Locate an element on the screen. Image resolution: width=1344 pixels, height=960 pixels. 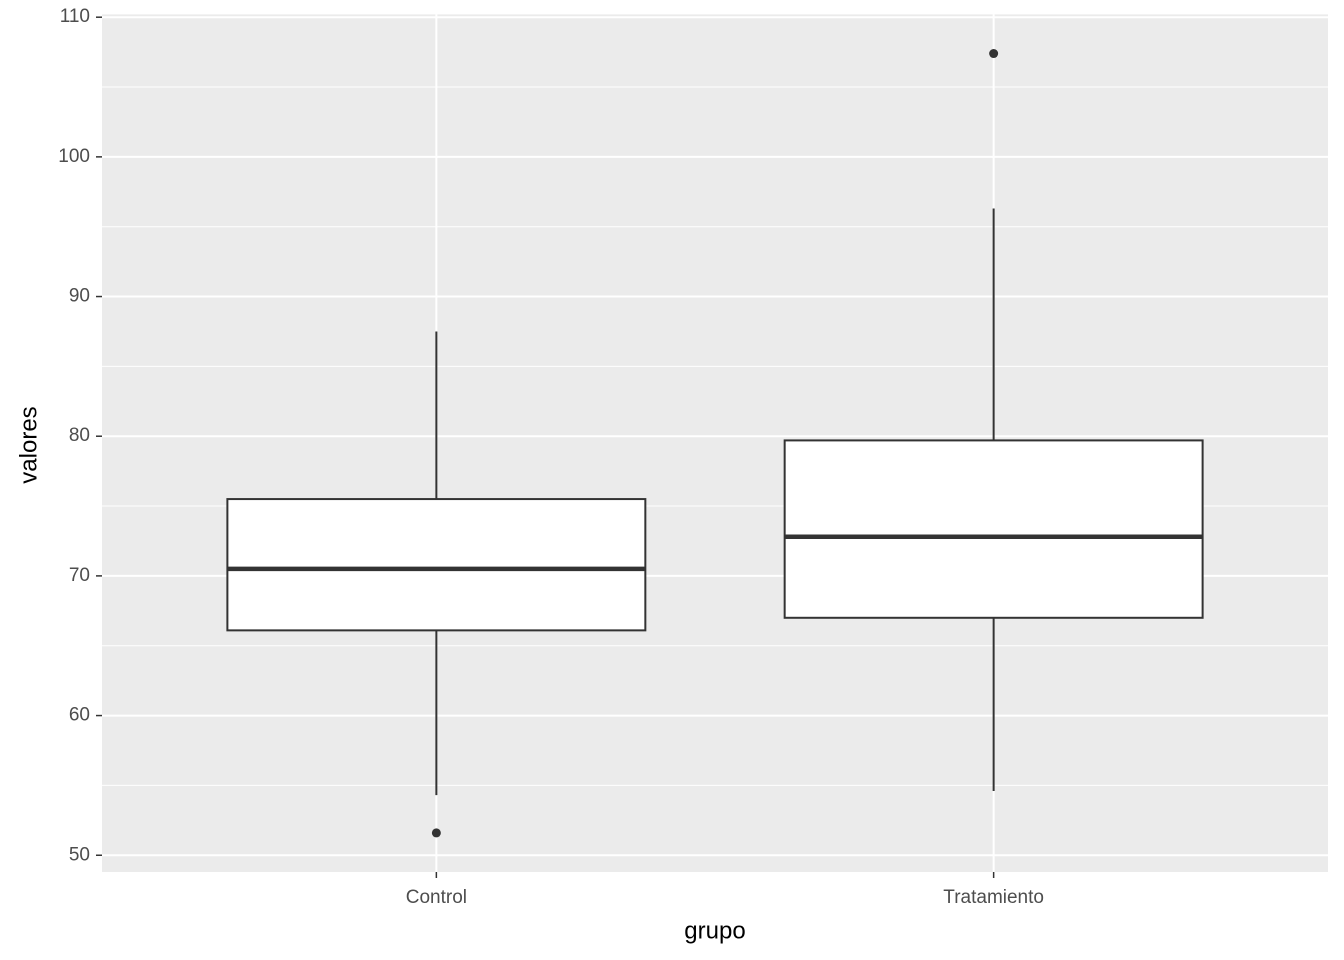
y-tick-label: 50 is located at coordinates (79, 854).